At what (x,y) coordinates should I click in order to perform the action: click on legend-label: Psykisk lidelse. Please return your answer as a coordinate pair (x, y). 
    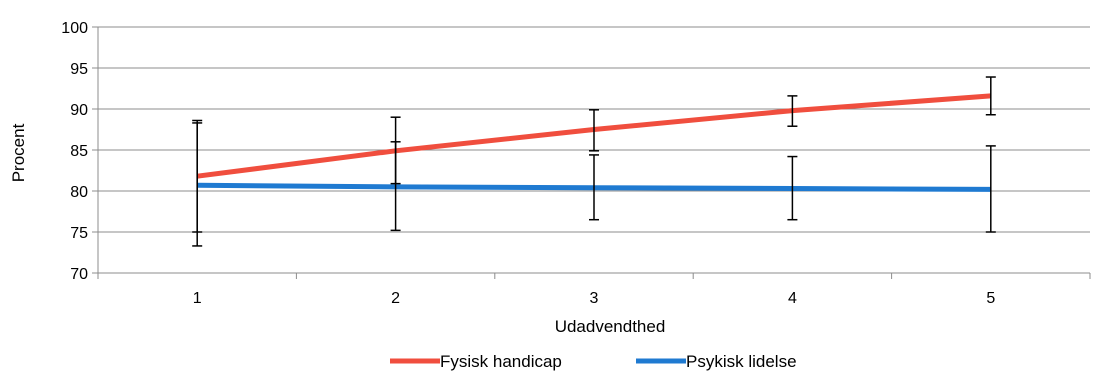
    Looking at the image, I should click on (741, 361).